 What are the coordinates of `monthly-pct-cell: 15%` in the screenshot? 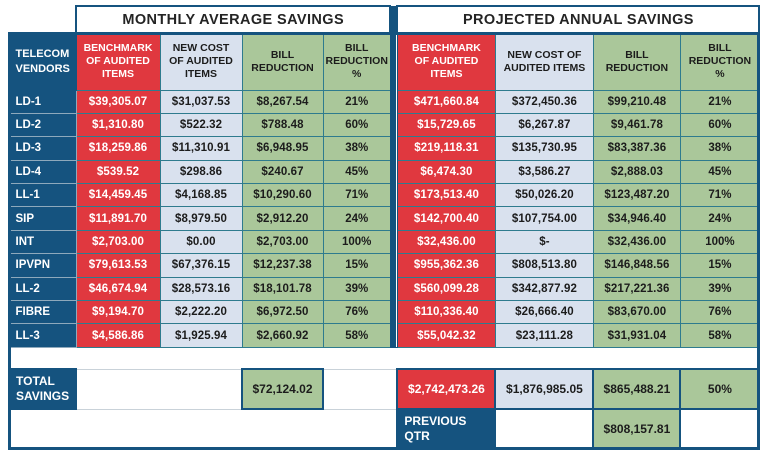 It's located at (356, 265).